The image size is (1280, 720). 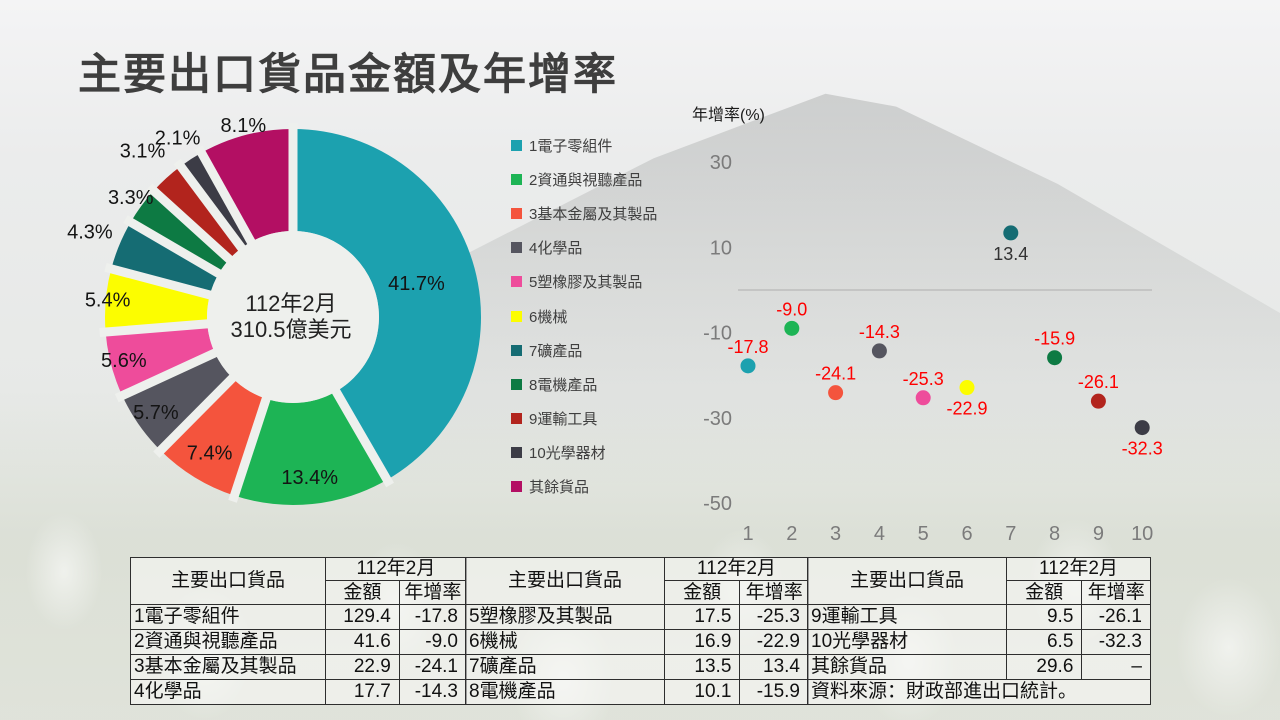 What do you see at coordinates (228, 667) in the screenshot?
I see `table-cell-name: 3基本金屬及其製品` at bounding box center [228, 667].